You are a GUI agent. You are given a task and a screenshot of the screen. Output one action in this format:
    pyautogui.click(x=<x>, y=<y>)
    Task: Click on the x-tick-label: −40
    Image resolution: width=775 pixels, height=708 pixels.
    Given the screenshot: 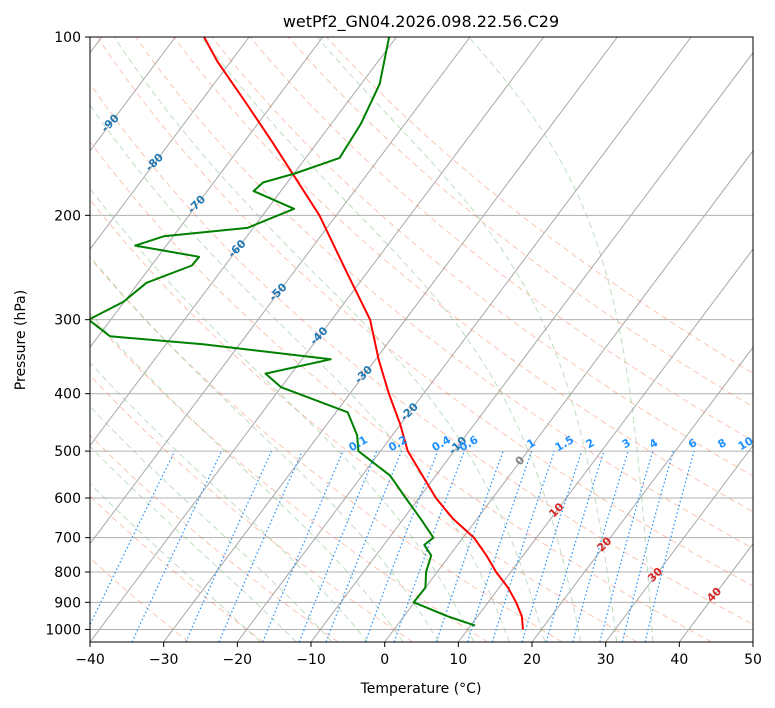 What is the action you would take?
    pyautogui.click(x=90, y=660)
    